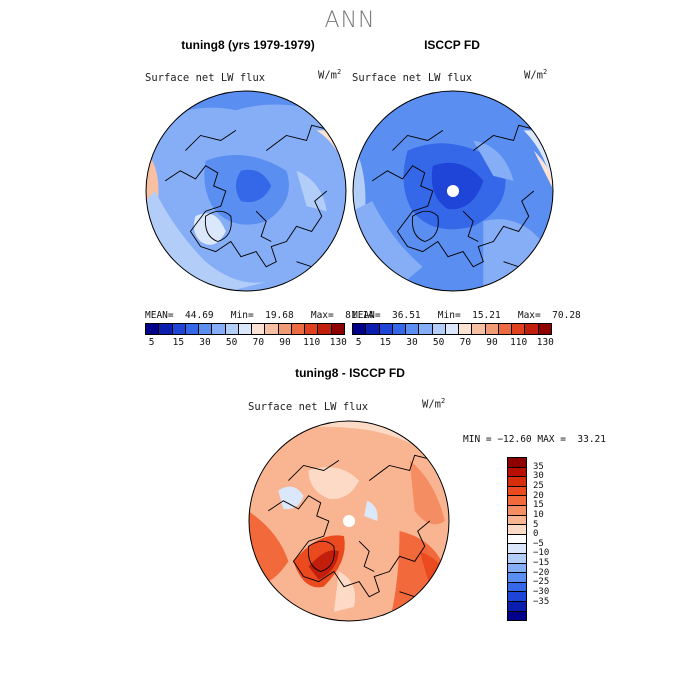 This screenshot has width=700, height=700. Describe the element at coordinates (536, 524) in the screenshot. I see `panel-3-colorbar-tick-label: 5` at that location.